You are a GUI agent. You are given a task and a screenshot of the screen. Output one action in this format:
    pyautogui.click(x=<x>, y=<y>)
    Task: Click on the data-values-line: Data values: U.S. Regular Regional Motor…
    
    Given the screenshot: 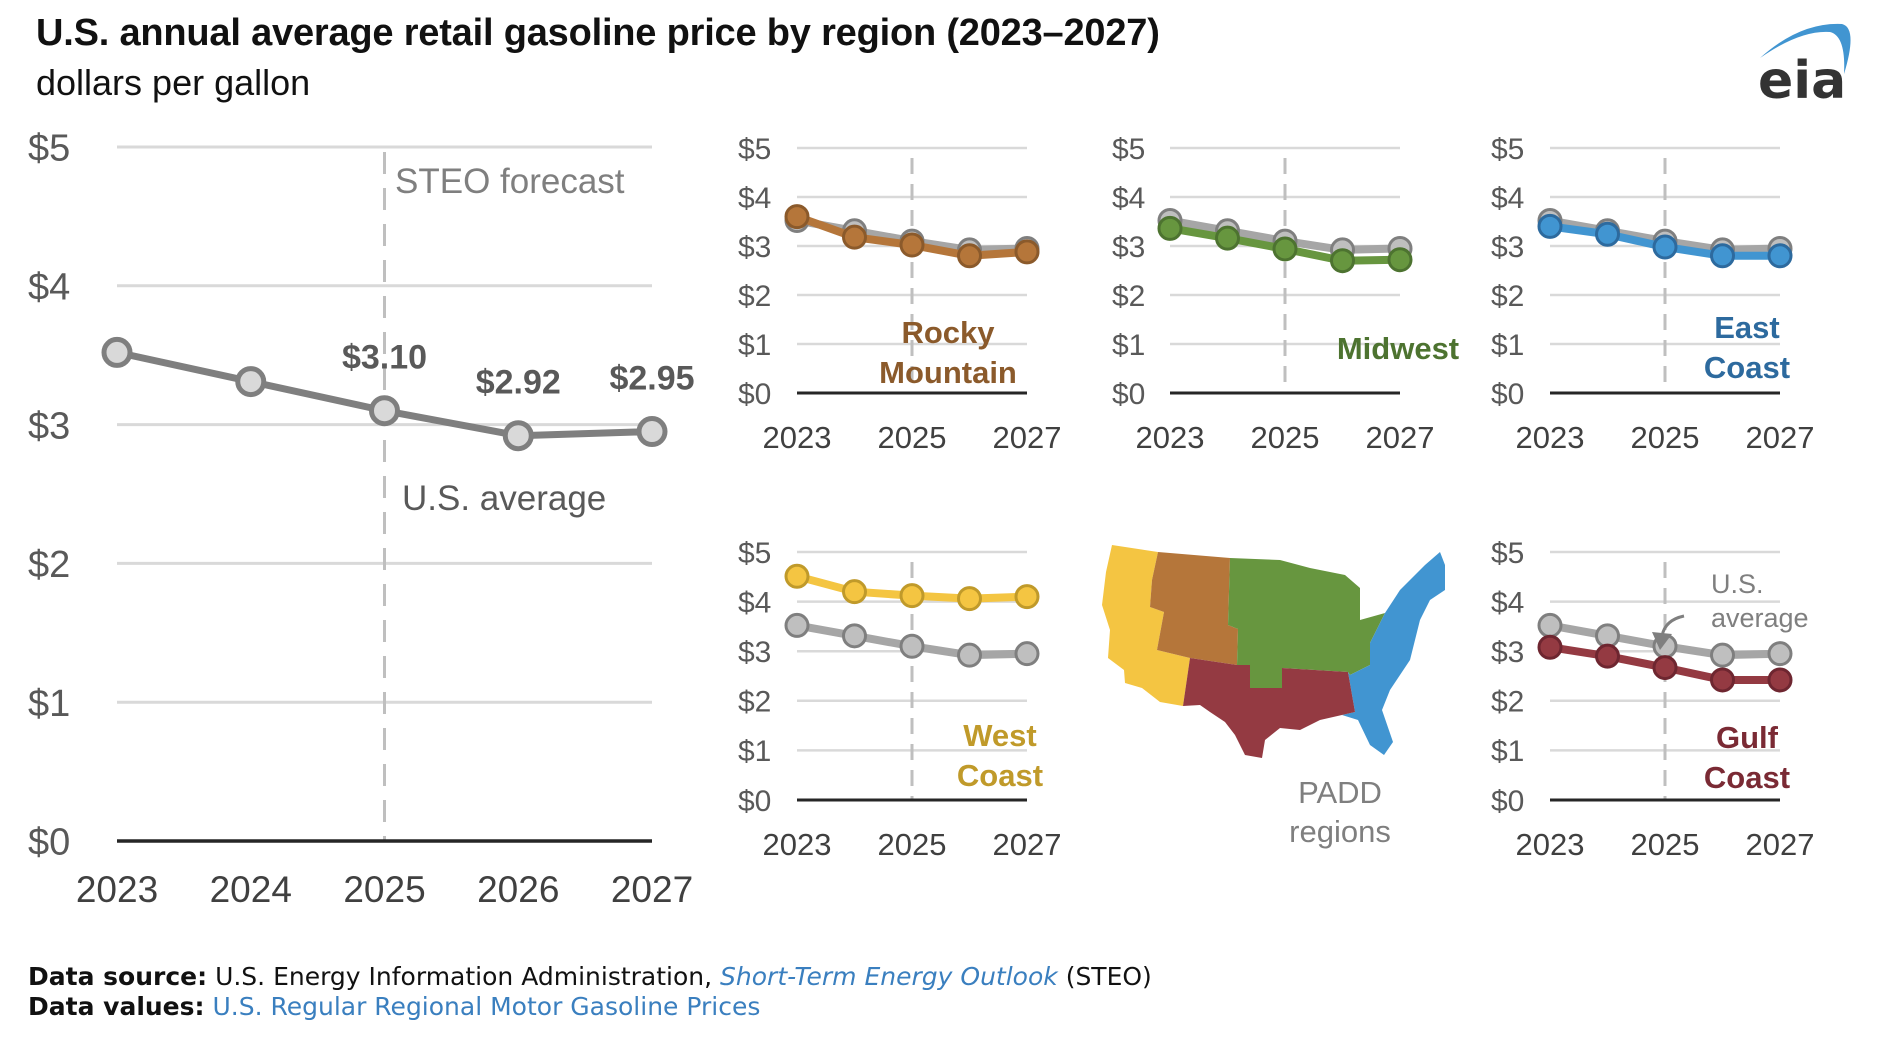 What is the action you would take?
    pyautogui.click(x=394, y=1006)
    